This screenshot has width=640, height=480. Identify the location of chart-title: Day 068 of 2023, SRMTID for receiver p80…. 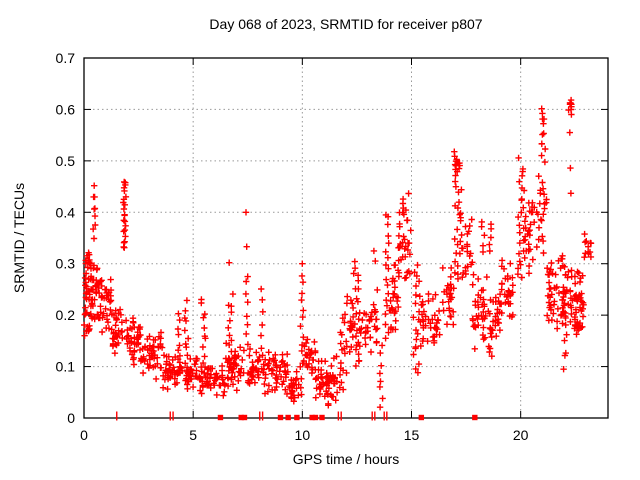
(345, 24).